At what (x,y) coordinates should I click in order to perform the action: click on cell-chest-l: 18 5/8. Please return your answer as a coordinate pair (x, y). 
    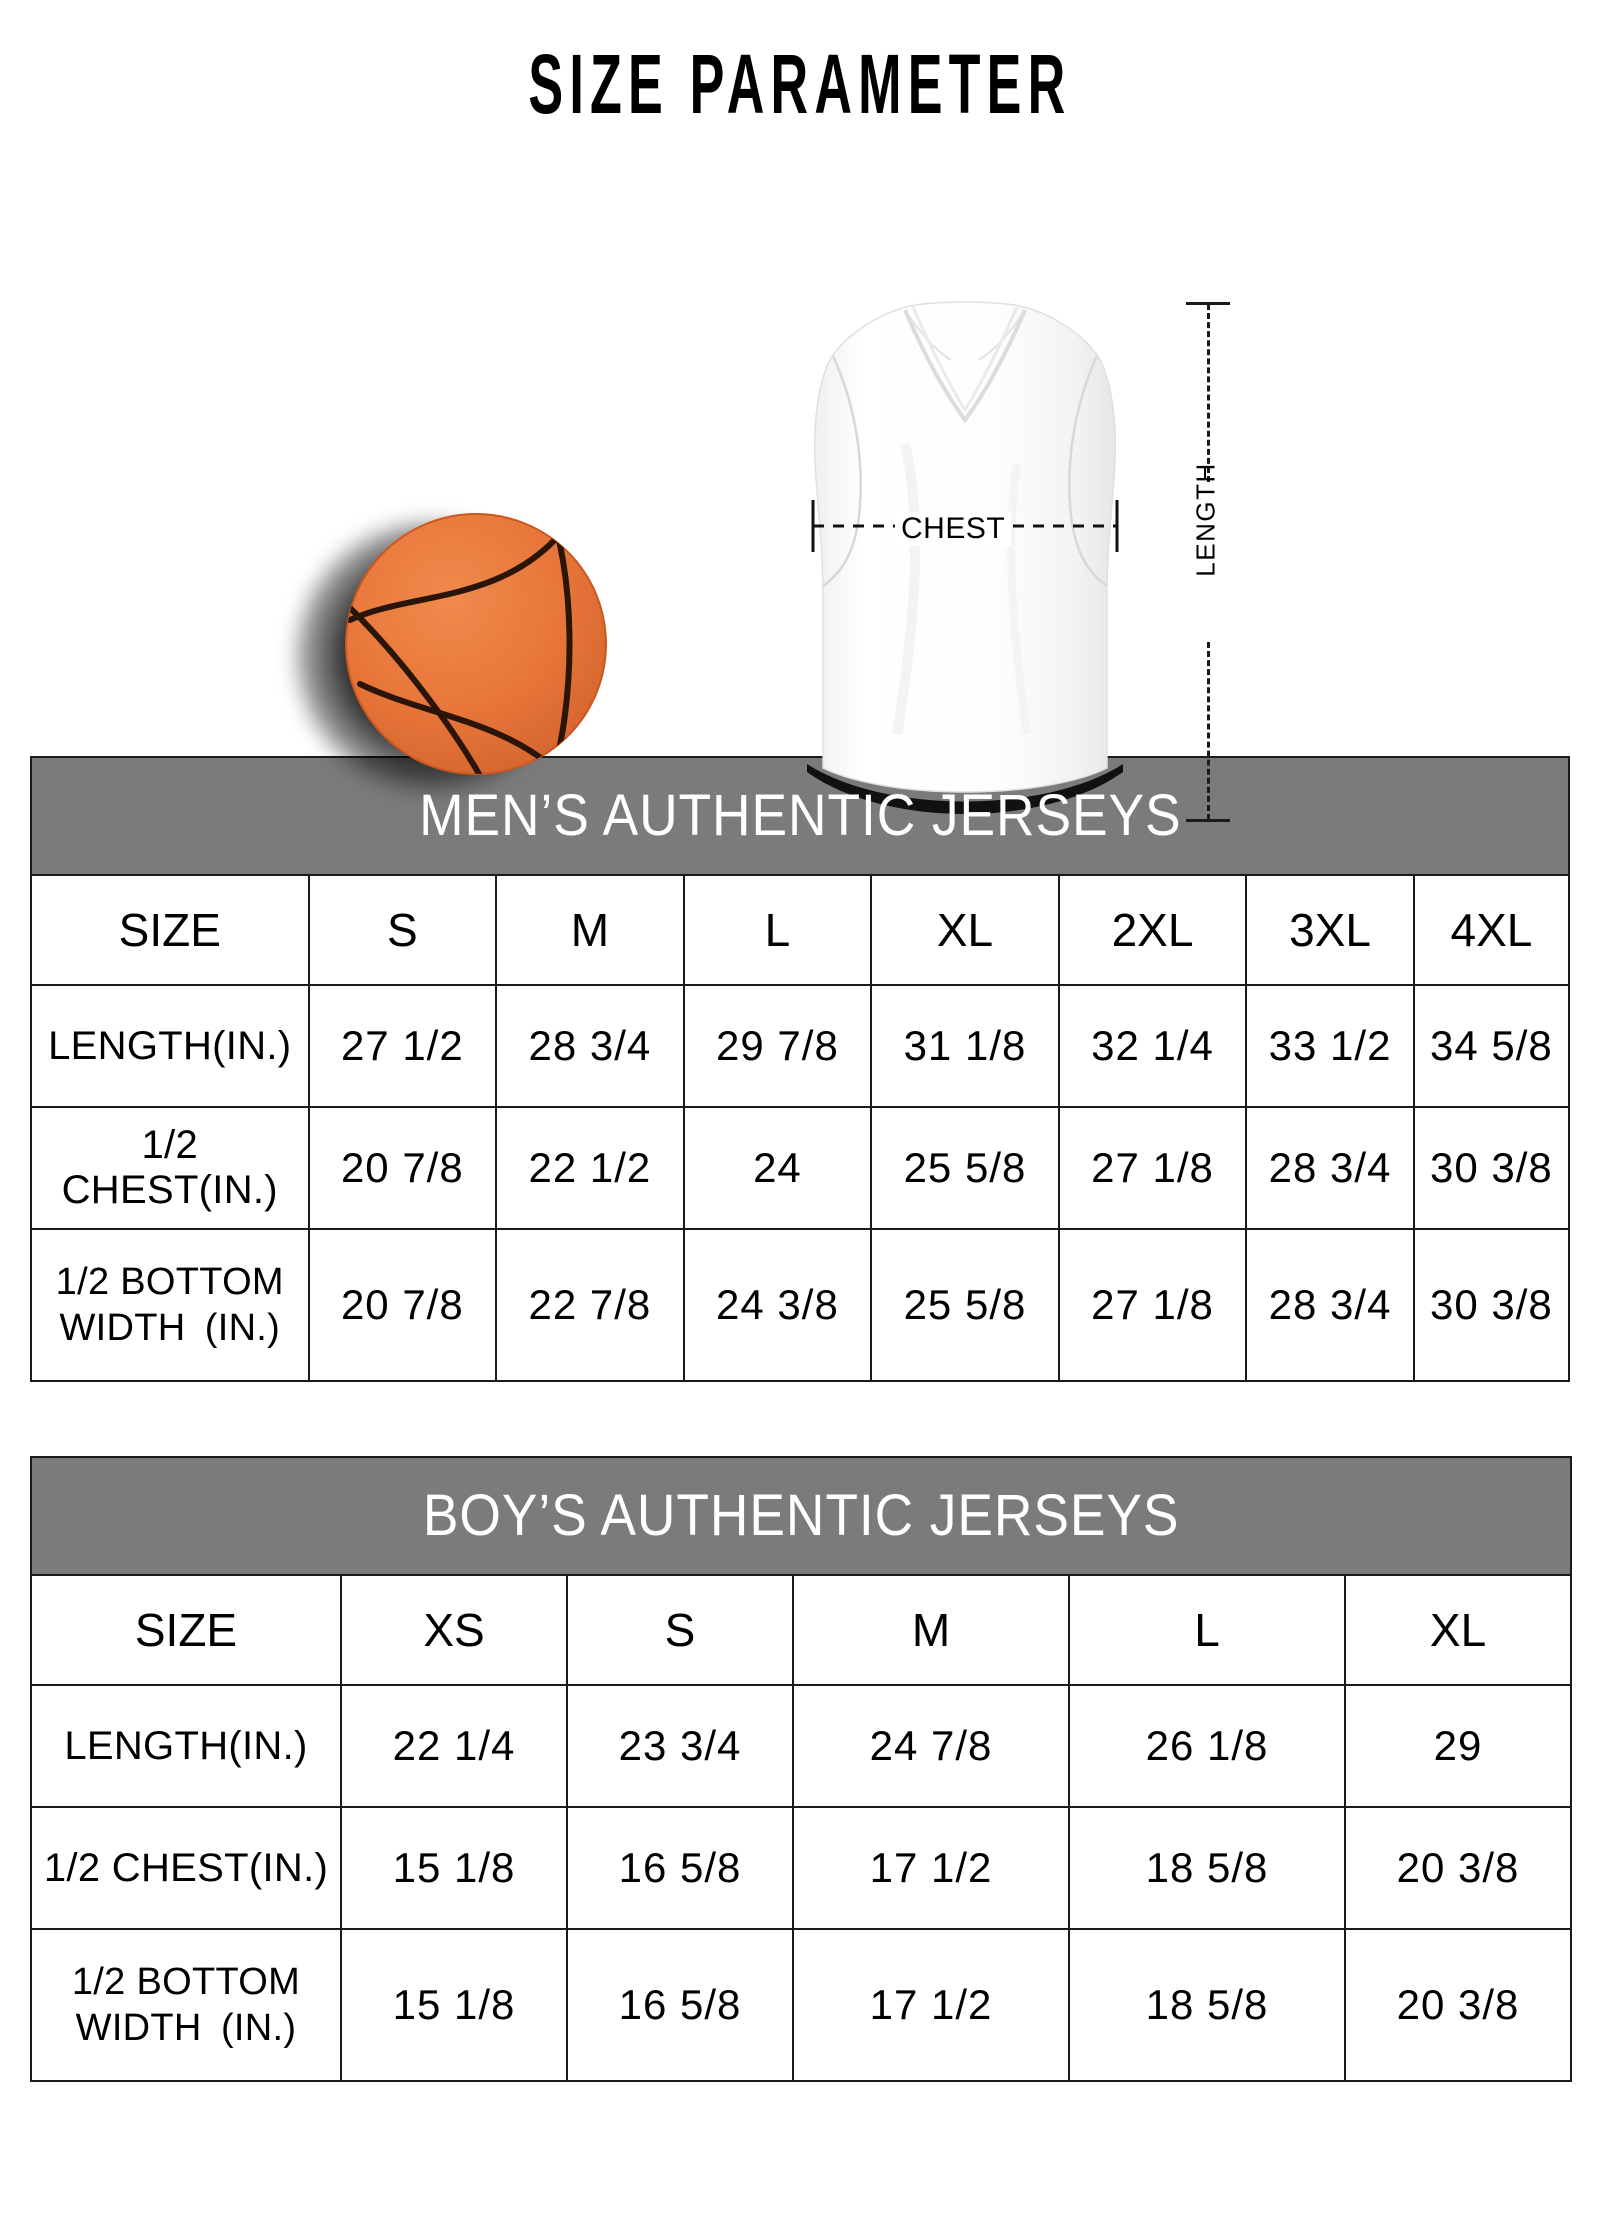
    Looking at the image, I should click on (1207, 1868).